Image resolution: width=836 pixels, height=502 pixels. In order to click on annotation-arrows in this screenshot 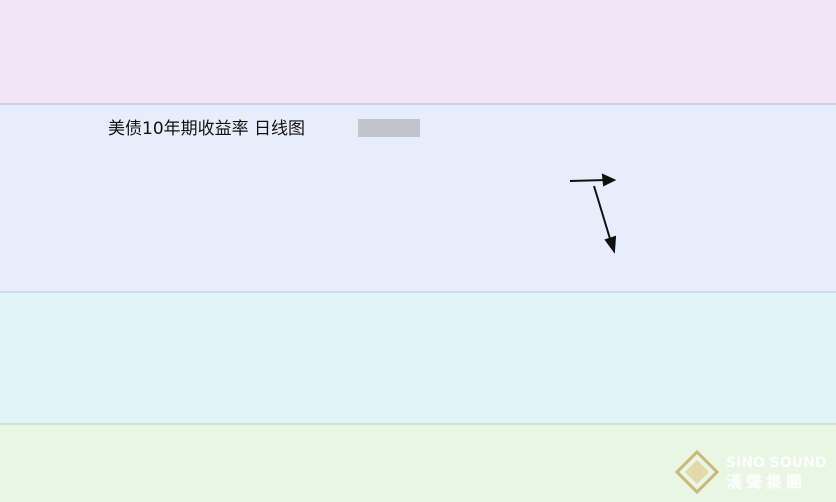, I will do `click(593, 213)`.